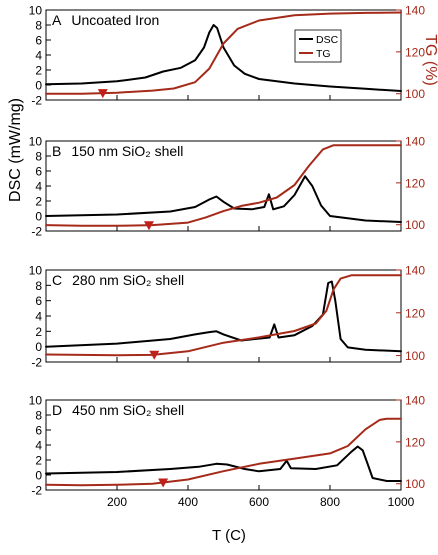  I want to click on y-left-tick-label-c: 4, so click(38, 317).